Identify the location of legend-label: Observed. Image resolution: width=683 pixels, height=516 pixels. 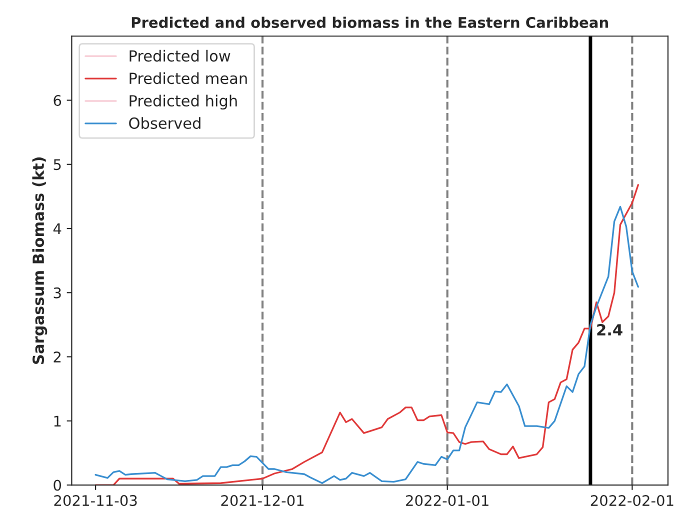
(164, 123).